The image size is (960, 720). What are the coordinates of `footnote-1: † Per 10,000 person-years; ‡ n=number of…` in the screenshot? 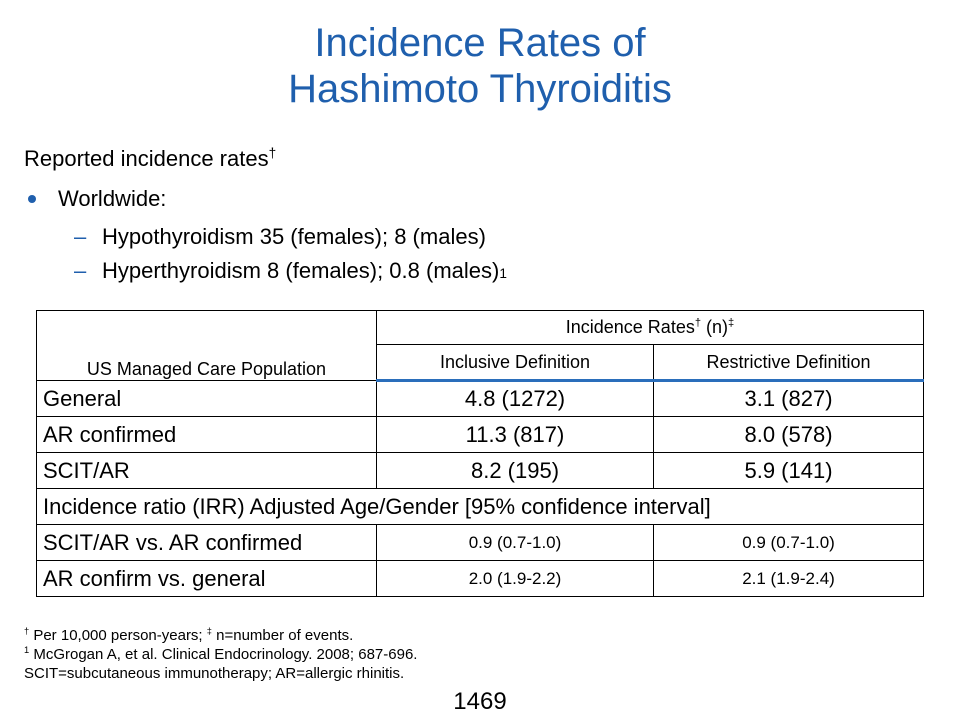 It's located at (220, 635).